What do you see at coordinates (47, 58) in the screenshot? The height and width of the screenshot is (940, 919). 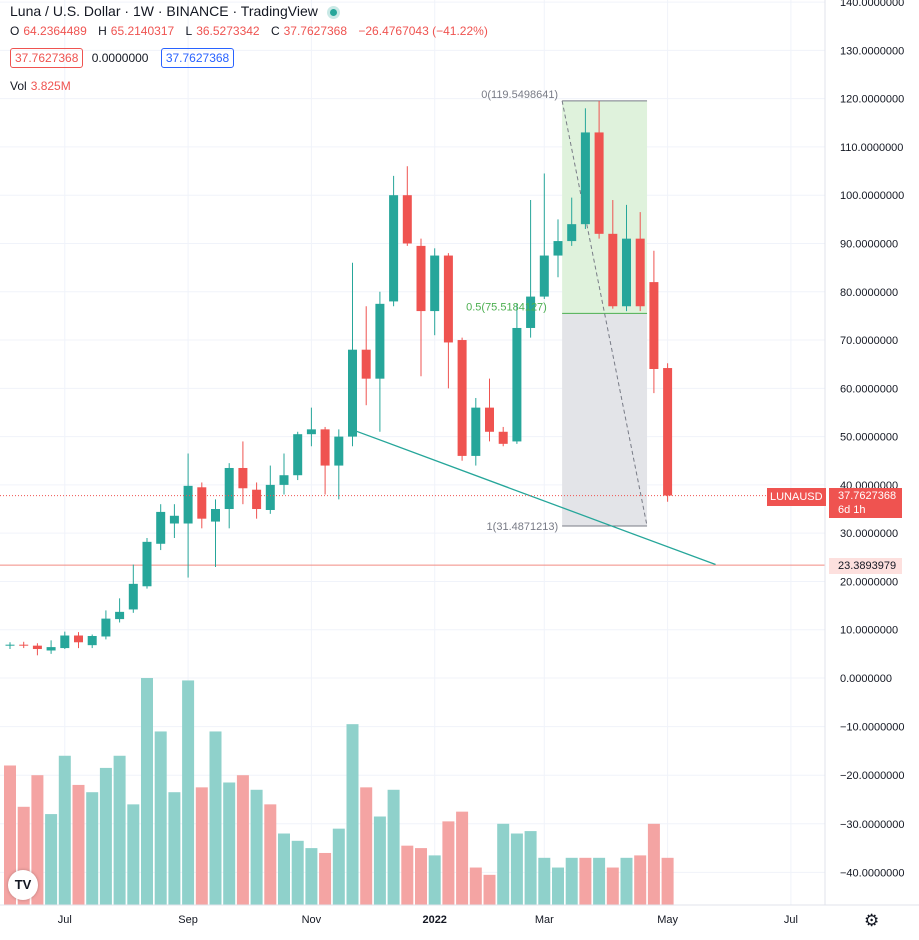 I see `sell-price-box: 37.7627368` at bounding box center [47, 58].